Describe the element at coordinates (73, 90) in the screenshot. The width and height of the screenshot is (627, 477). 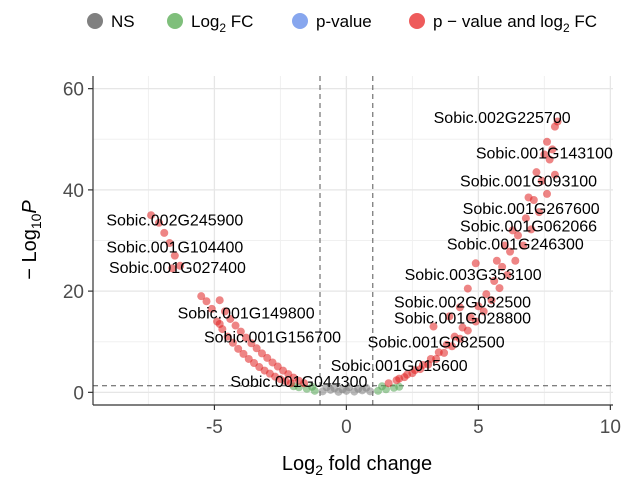
I see `y-tick-label: 60` at that location.